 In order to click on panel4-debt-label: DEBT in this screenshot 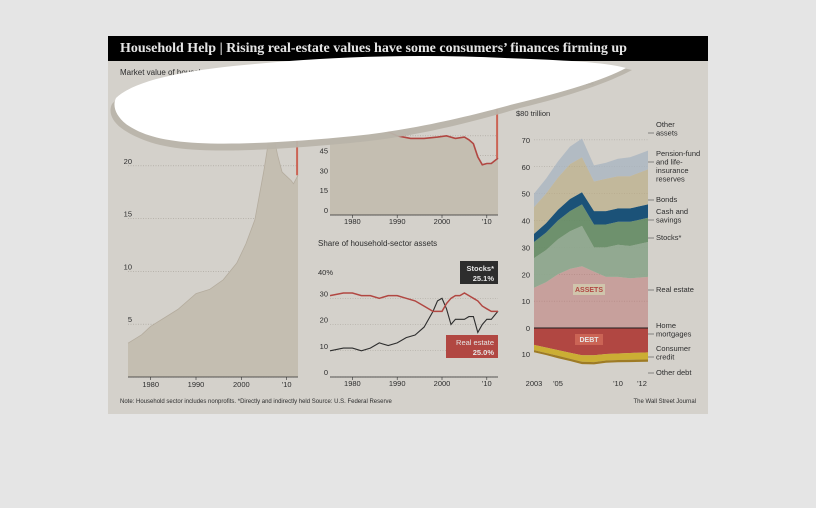, I will do `click(589, 340)`.